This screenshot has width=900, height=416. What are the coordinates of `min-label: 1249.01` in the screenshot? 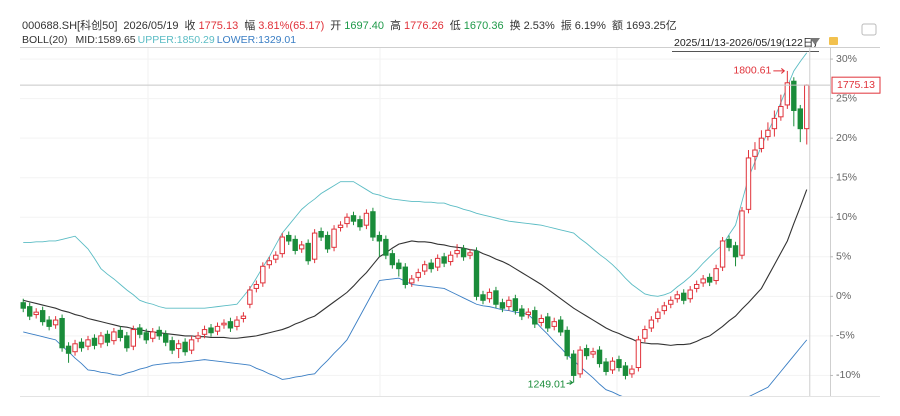 It's located at (547, 384).